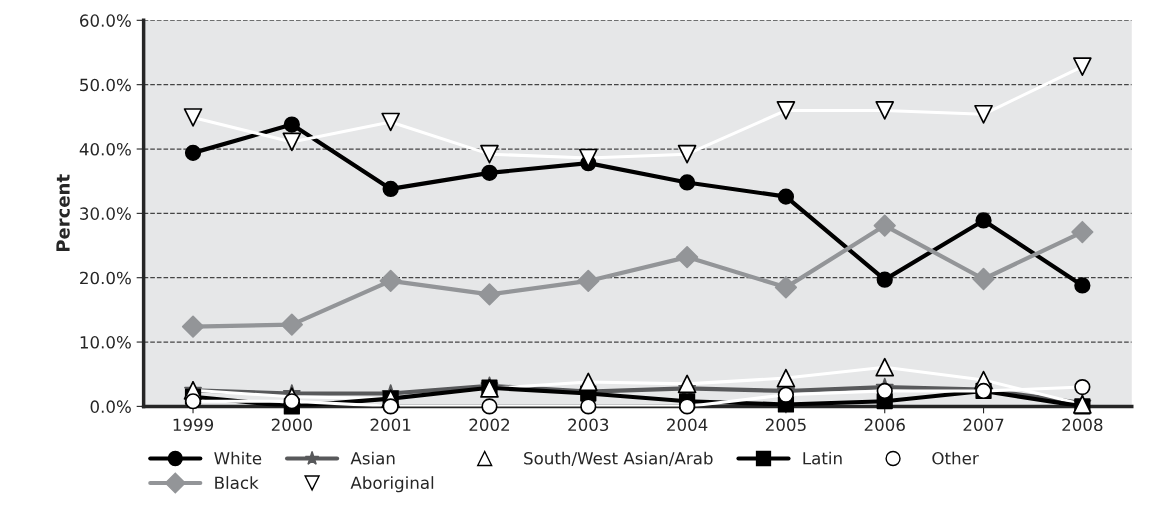 Image resolution: width=1149 pixels, height=508 pixels. I want to click on y-tick-label: 20.0%, so click(105, 278).